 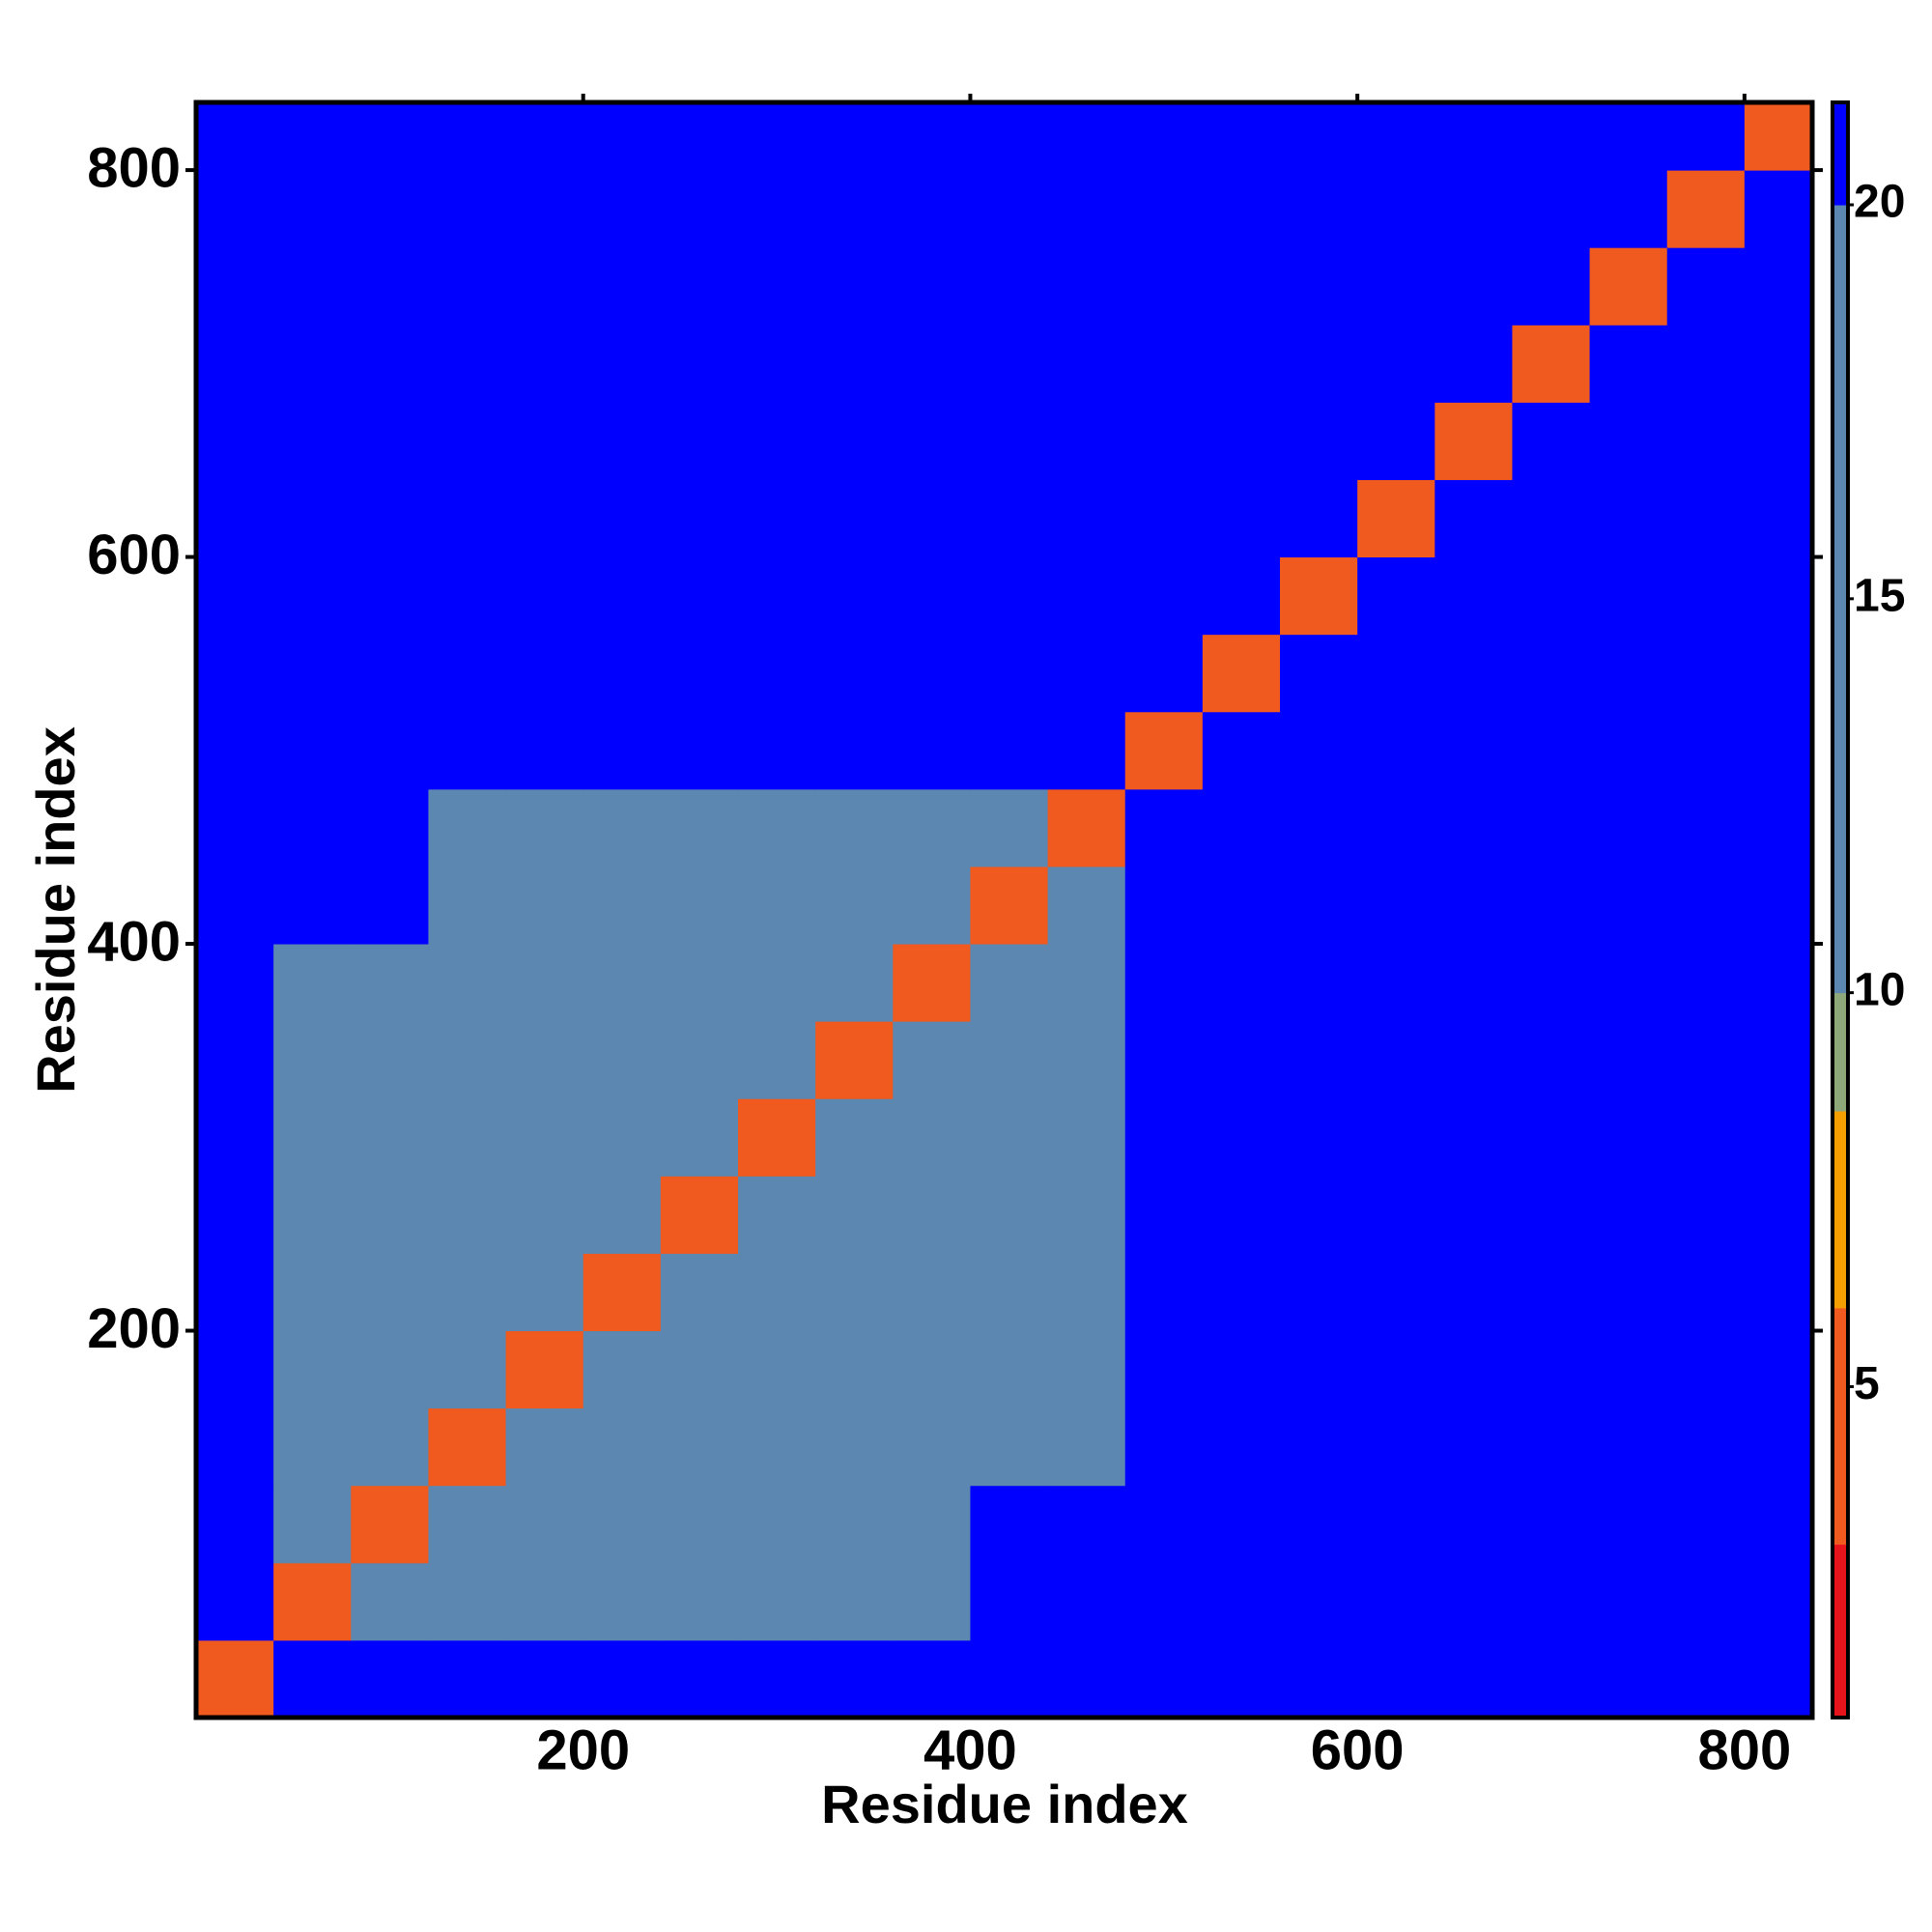 I want to click on colorbar-band, so click(x=1840, y=599).